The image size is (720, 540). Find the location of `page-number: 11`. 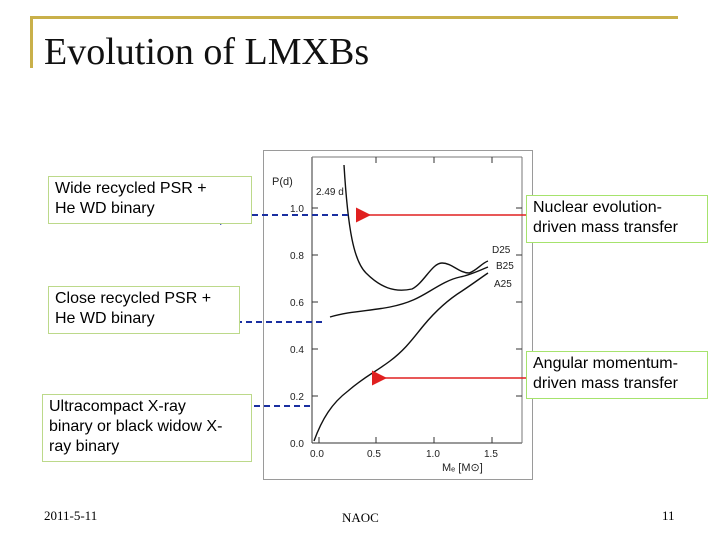

page-number: 11 is located at coordinates (668, 515).